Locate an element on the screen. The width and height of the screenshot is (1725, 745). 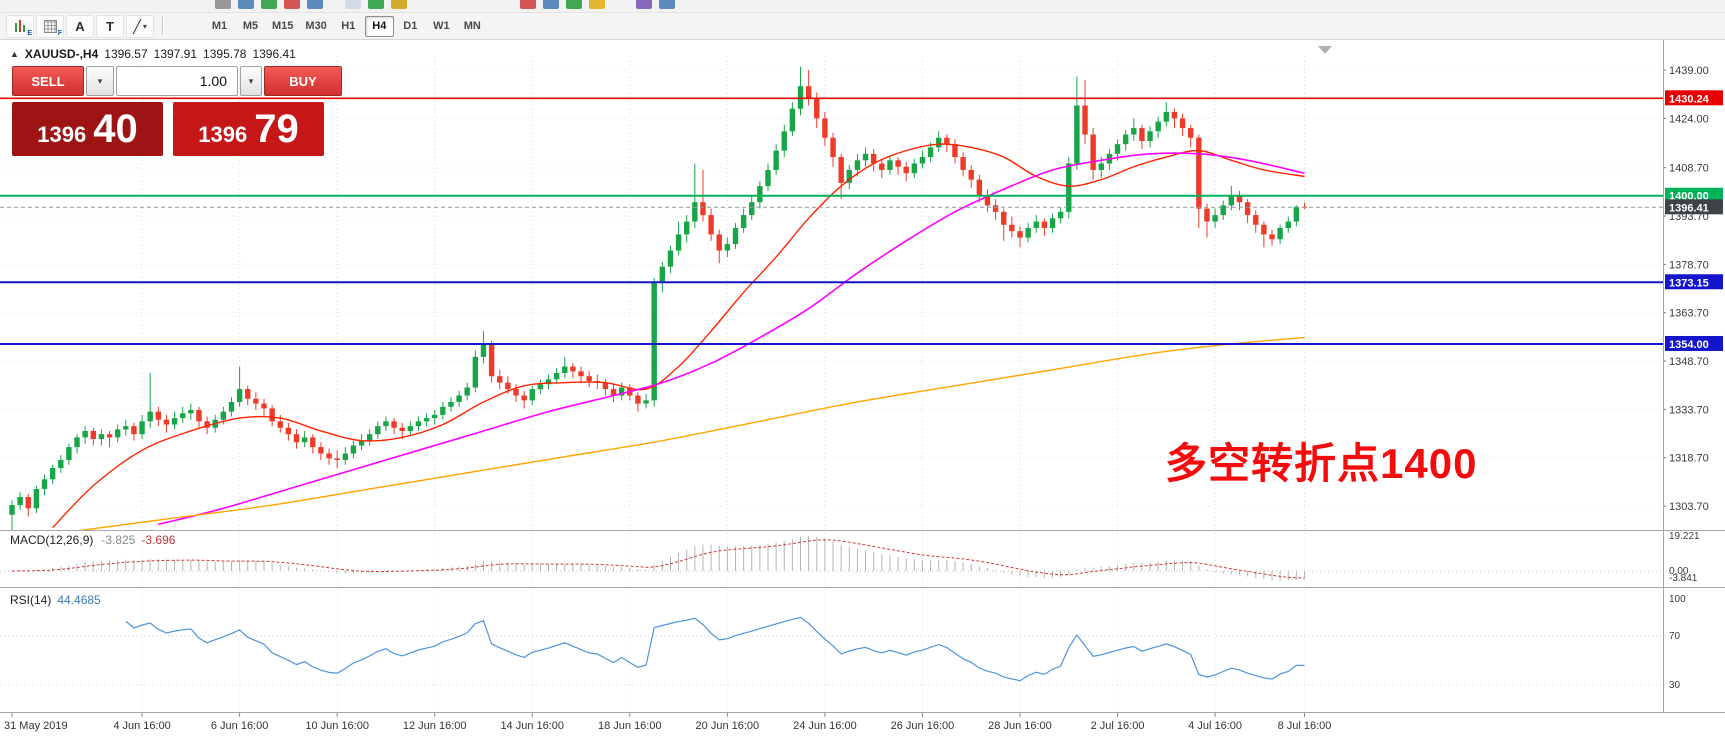
svg-text: 6 Jun 16:00 is located at coordinates (240, 726).